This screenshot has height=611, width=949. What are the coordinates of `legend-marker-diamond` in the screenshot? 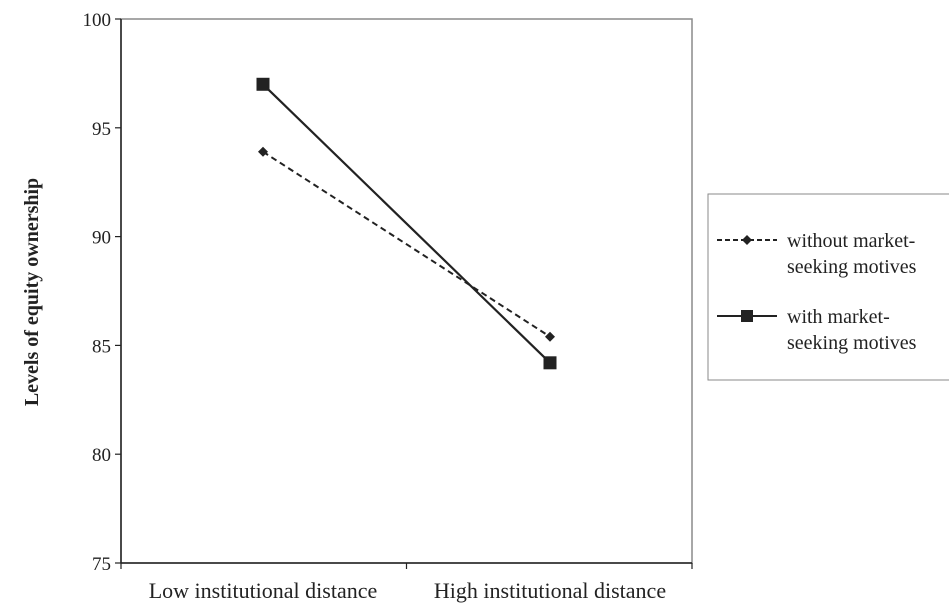 It's located at (747, 240).